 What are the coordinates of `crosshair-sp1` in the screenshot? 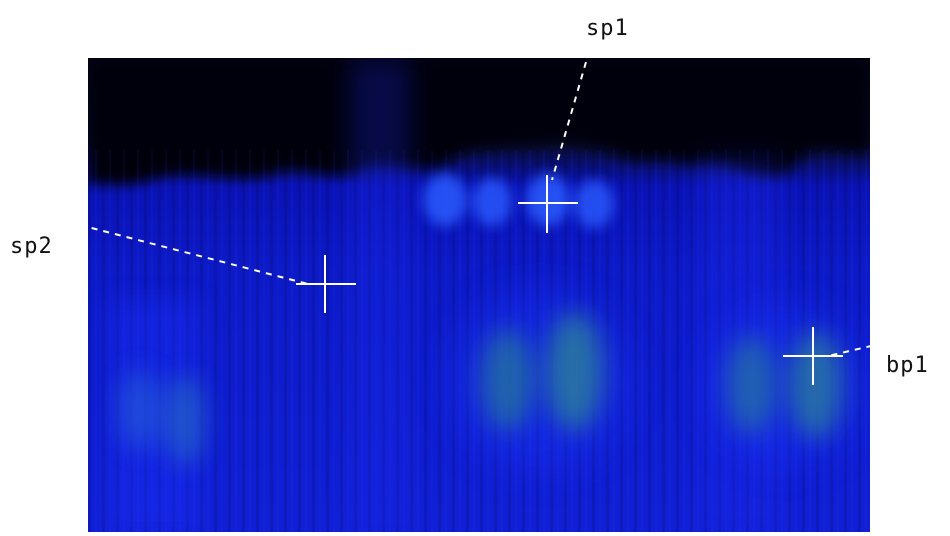 It's located at (548, 204).